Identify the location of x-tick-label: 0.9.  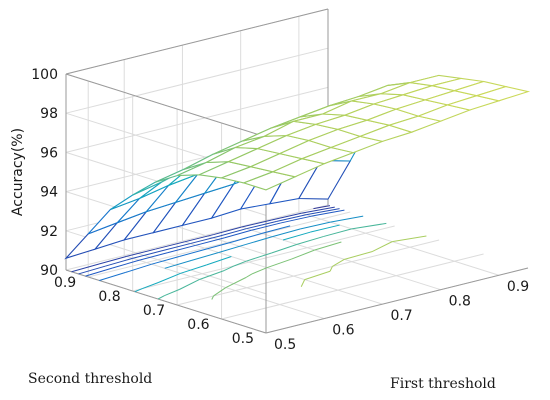
(518, 287).